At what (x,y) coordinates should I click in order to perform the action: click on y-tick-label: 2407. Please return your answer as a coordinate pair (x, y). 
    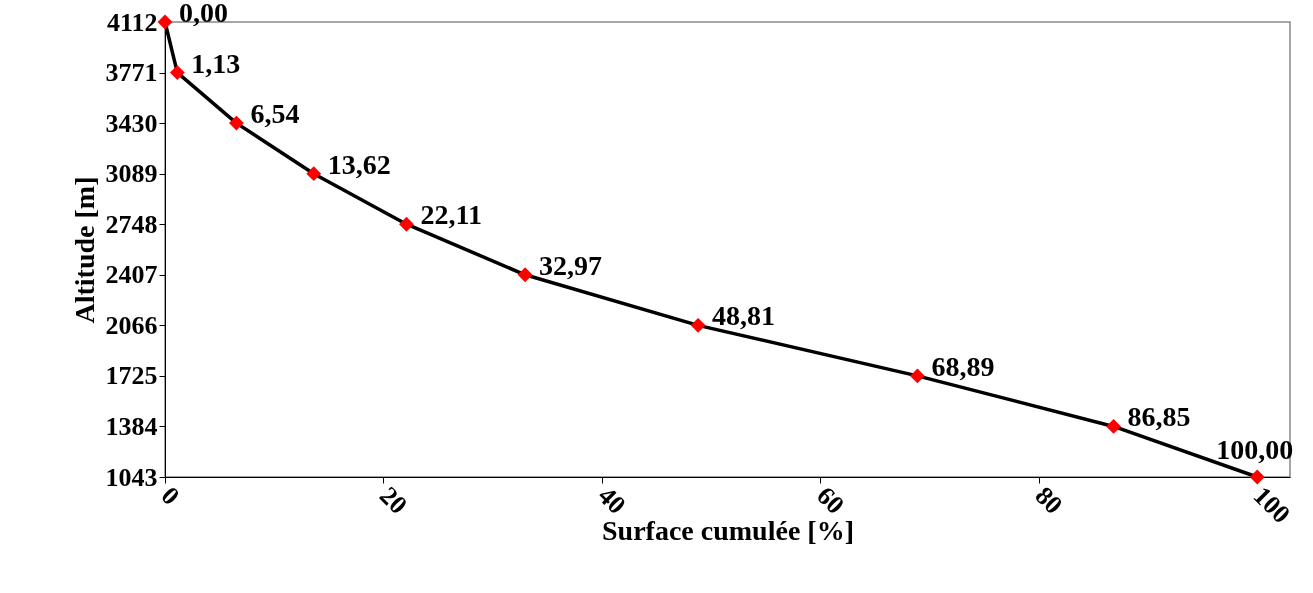
    Looking at the image, I should click on (131, 275).